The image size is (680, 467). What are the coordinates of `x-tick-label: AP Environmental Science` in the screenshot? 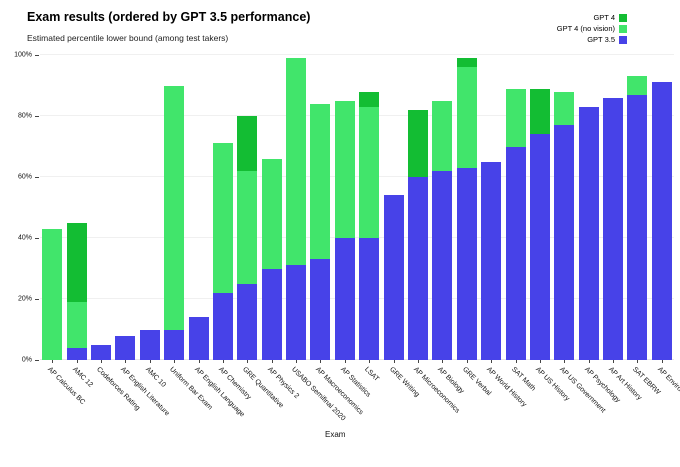 It's located at (667, 397).